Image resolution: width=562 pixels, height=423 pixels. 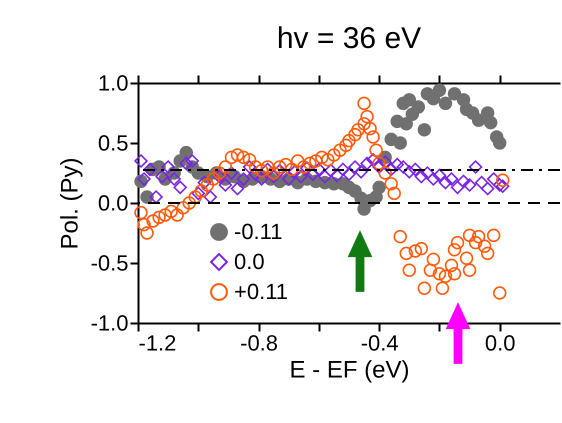 What do you see at coordinates (113, 203) in the screenshot?
I see `y-tick-label: 0.0` at bounding box center [113, 203].